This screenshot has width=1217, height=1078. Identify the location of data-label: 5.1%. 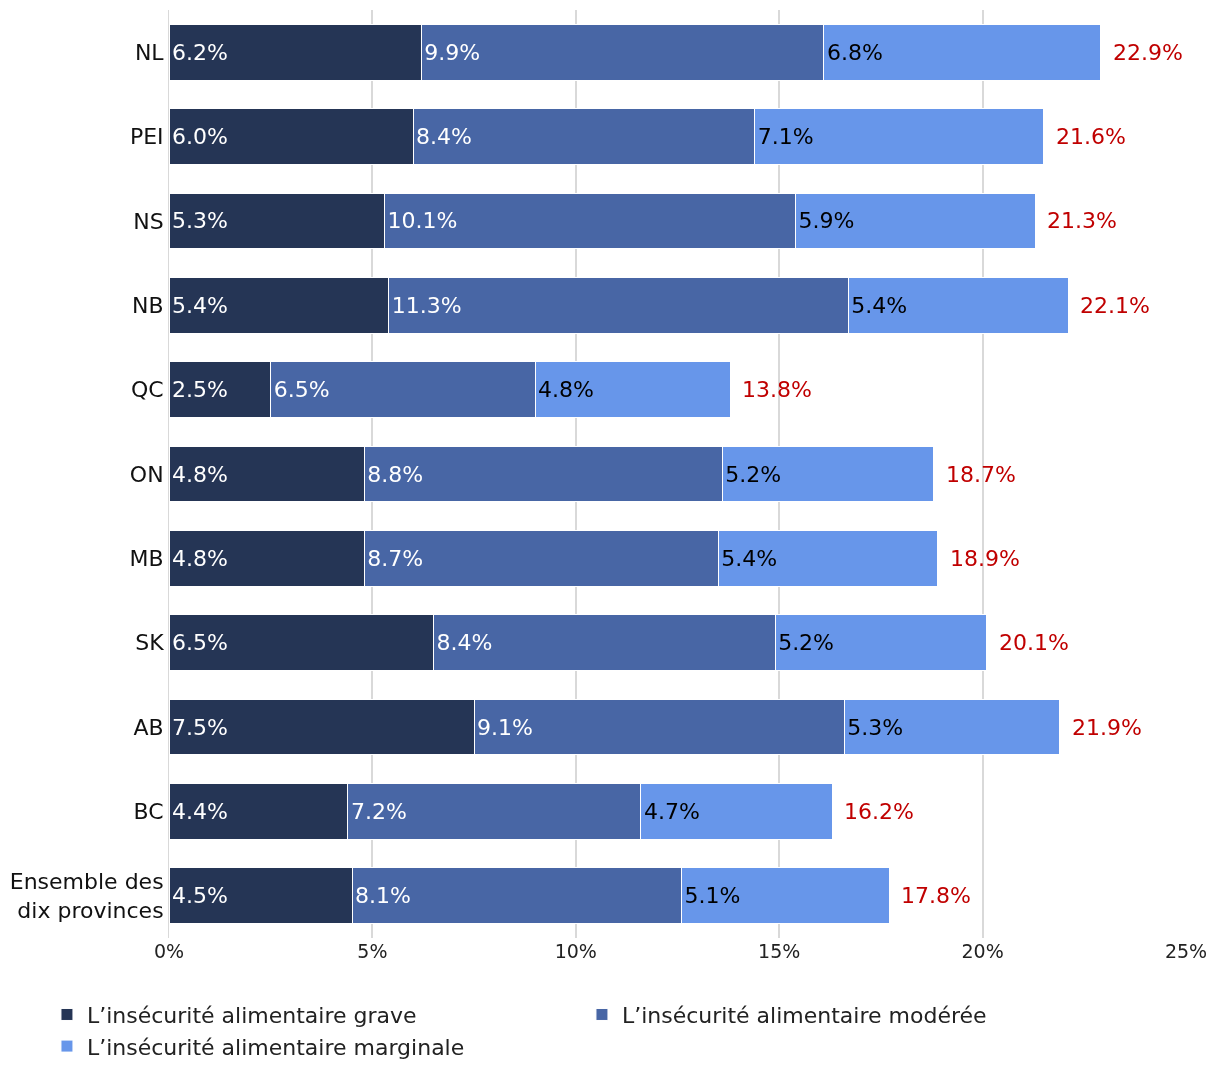
(712, 896).